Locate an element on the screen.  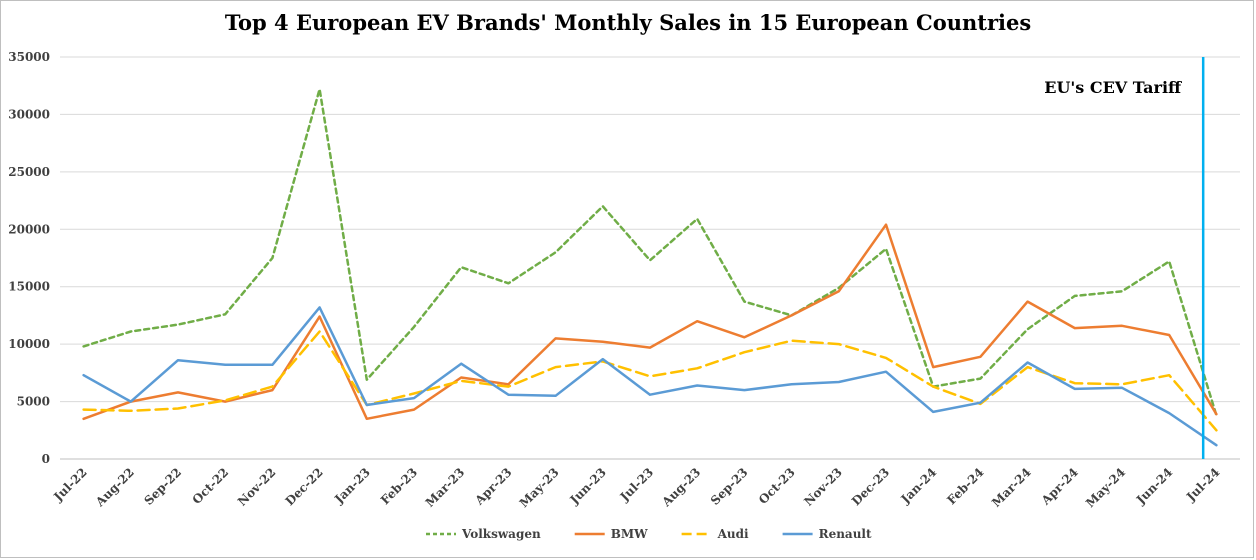
y-tick-label: 15000 is located at coordinates (29, 287).